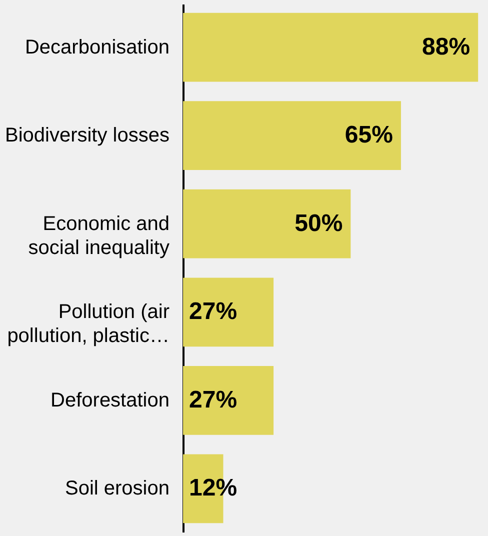  What do you see at coordinates (97, 47) in the screenshot?
I see `y-tick-label: Decarbonisation` at bounding box center [97, 47].